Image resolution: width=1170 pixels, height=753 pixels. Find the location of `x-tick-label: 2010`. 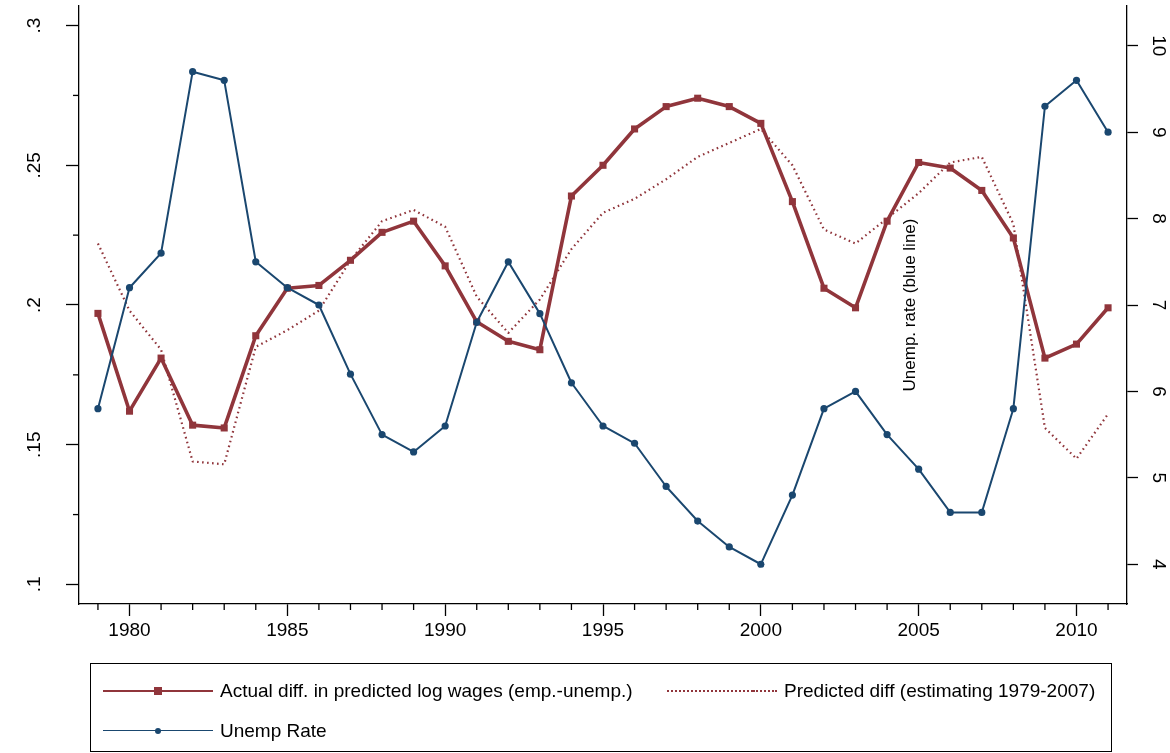

x-tick-label: 2010 is located at coordinates (1076, 630).